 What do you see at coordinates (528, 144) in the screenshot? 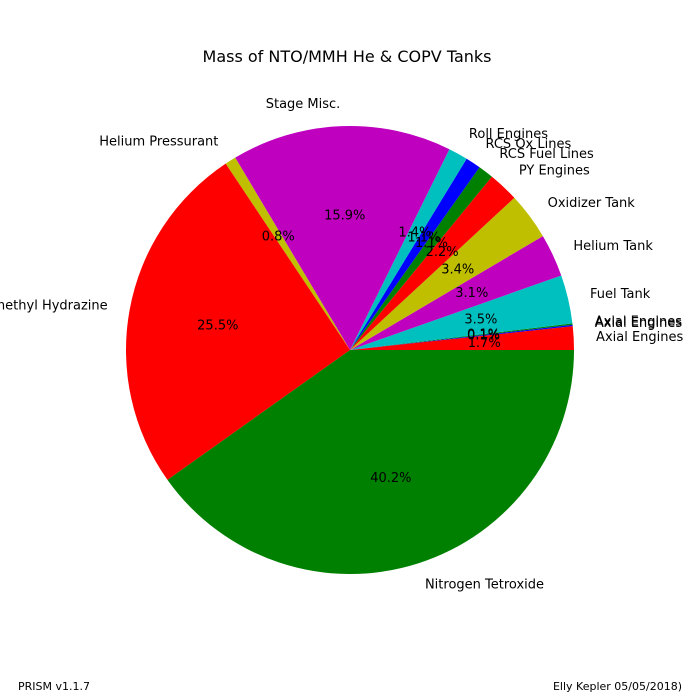
I see `slice-label: RCS Ox Lines` at bounding box center [528, 144].